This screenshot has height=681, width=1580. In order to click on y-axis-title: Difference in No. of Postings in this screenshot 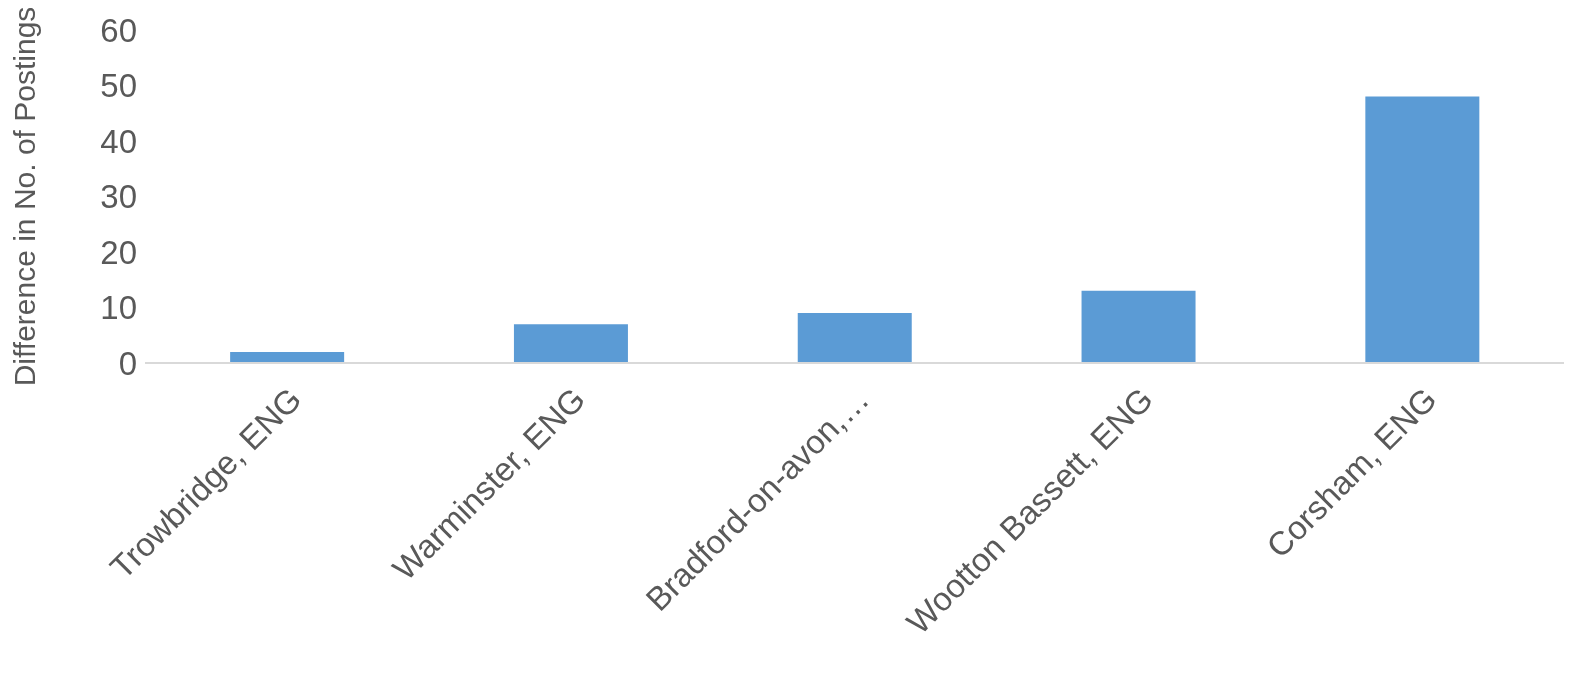, I will do `click(24, 196)`.